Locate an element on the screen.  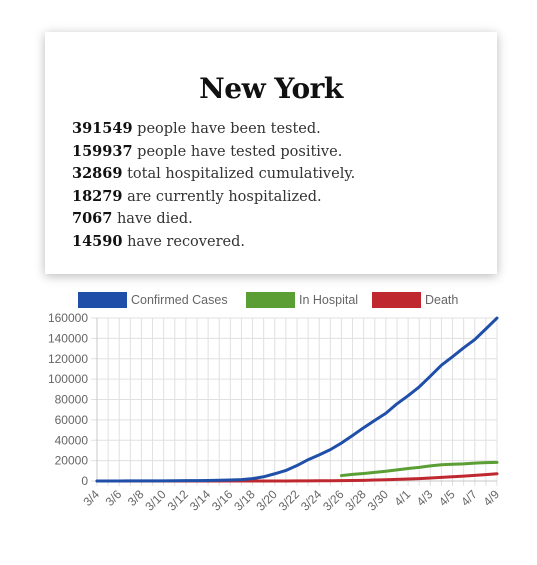
x-tick-label: 3/26 is located at coordinates (333, 500).